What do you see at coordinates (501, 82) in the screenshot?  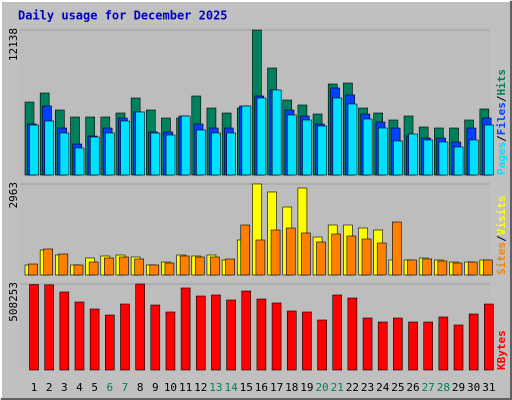 I see `legend-entry: Hits` at bounding box center [501, 82].